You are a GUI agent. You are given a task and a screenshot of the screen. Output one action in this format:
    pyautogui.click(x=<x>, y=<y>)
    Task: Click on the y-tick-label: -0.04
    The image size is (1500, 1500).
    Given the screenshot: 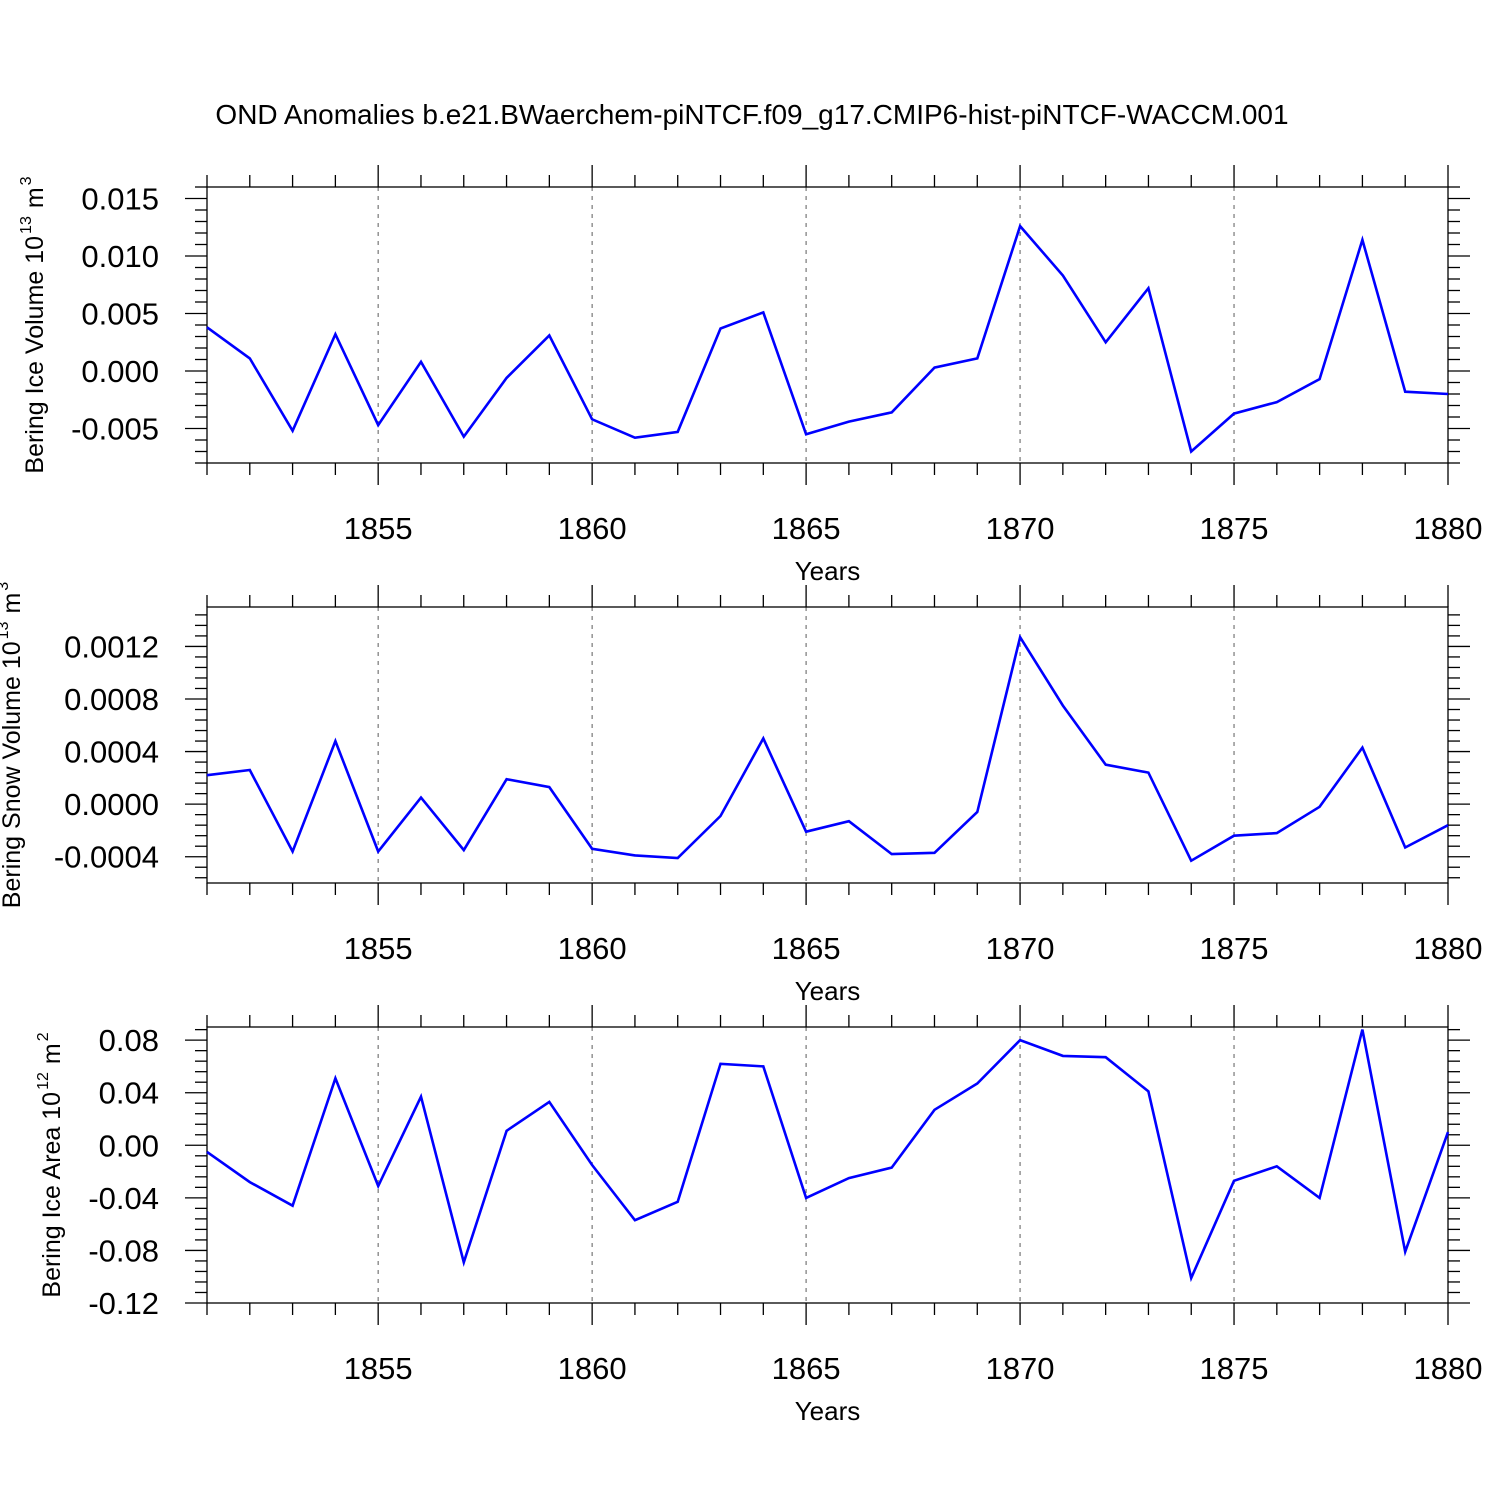 What is the action you would take?
    pyautogui.click(x=123, y=1198)
    